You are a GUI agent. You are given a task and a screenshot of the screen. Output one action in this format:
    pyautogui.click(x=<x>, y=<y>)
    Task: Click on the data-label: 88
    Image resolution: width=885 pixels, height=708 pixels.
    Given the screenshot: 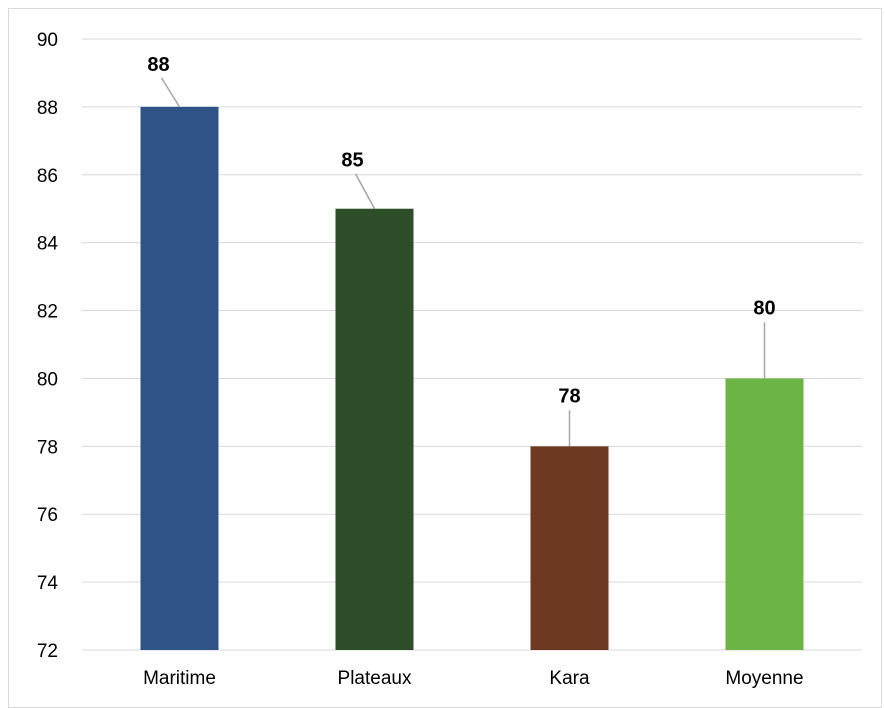 What is the action you would take?
    pyautogui.click(x=158, y=65)
    